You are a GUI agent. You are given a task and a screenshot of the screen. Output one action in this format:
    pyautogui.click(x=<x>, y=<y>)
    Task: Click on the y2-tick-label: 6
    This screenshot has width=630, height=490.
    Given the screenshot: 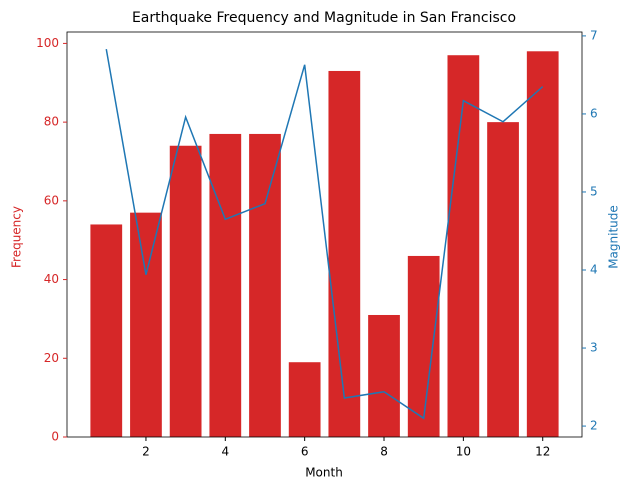 What is the action you would take?
    pyautogui.click(x=594, y=113)
    